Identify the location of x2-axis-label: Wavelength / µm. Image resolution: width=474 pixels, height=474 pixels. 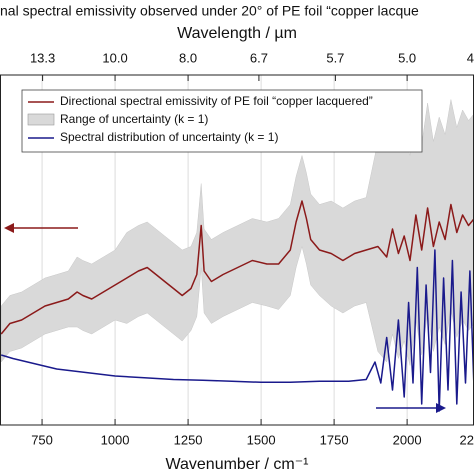
(237, 33).